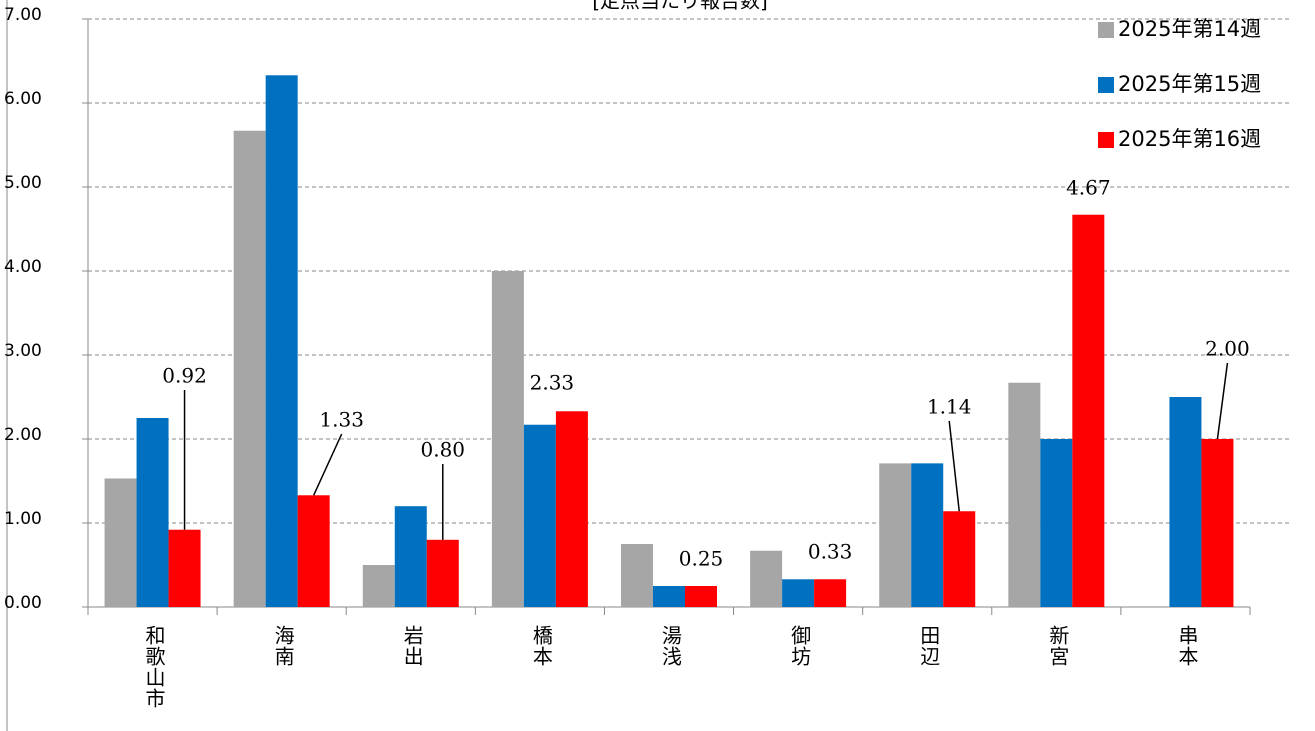 The image size is (1315, 731). I want to click on y-tick-label: 3.00, so click(23, 351).